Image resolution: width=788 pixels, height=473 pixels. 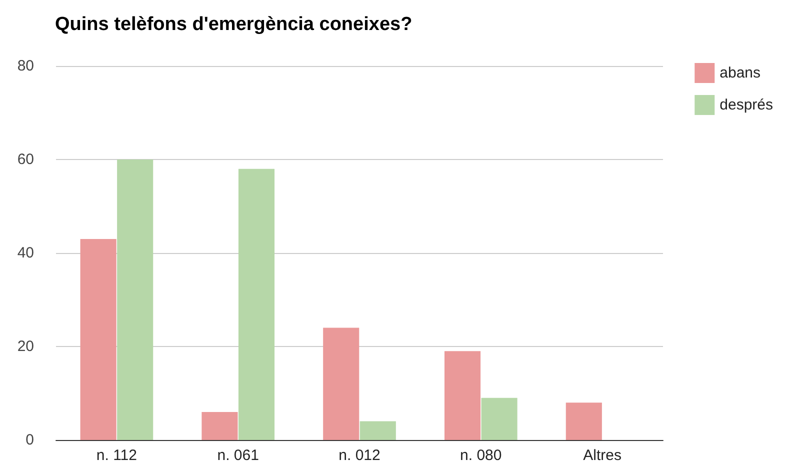 I want to click on x-tick-label: n. 012, so click(x=359, y=455).